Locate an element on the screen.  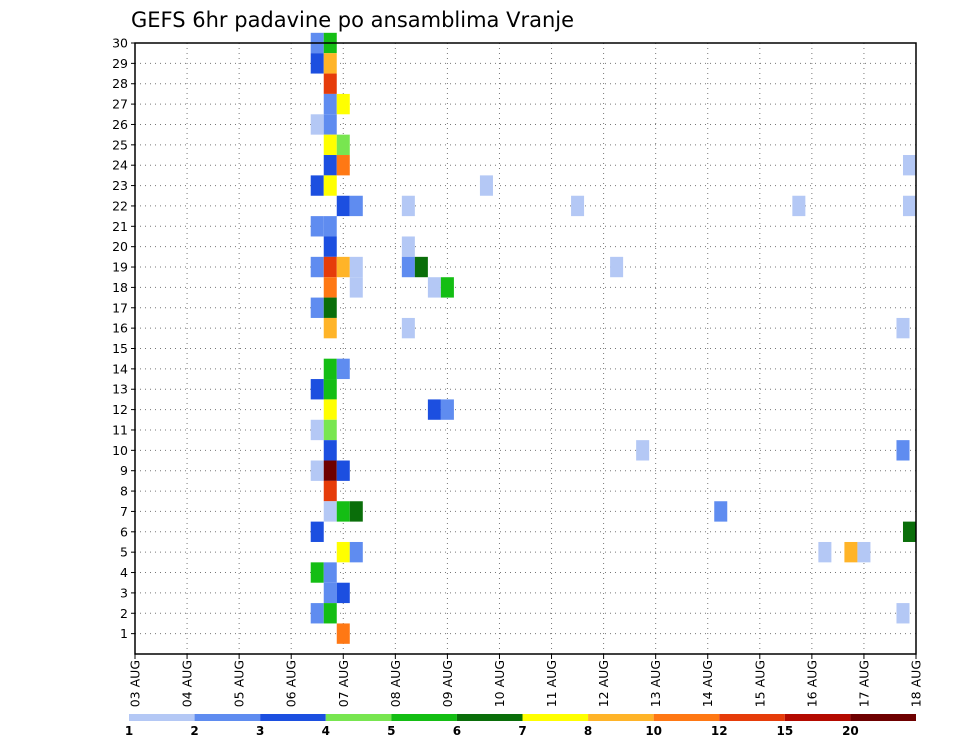
chart-title: GEFS 6hr padavine po ansamblima Vranje is located at coordinates (352, 20).